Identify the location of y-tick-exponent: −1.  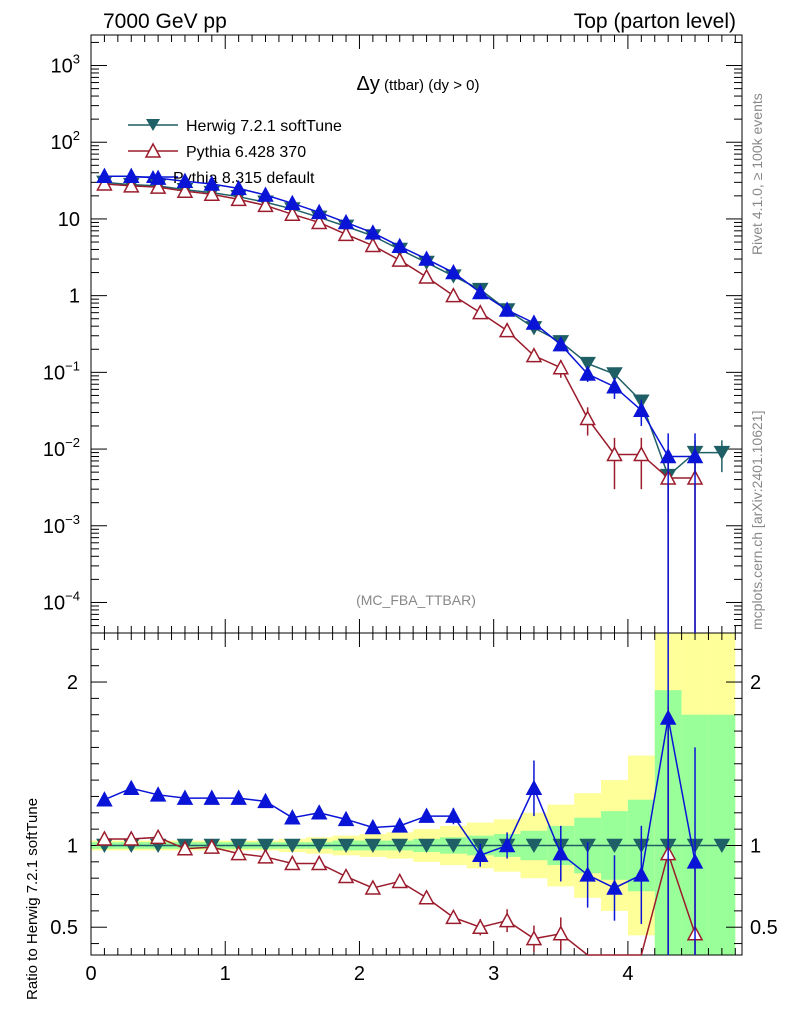
(72, 365).